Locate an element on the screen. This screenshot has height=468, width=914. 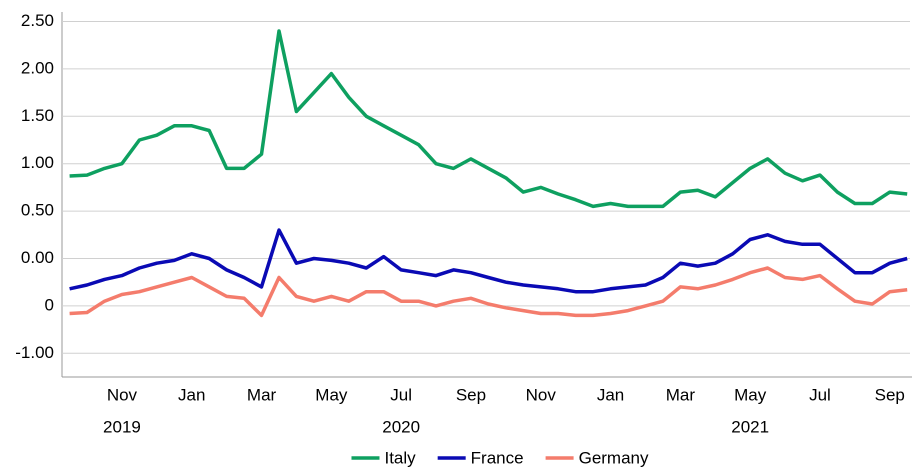
legend: Italy France Germany is located at coordinates (500, 457).